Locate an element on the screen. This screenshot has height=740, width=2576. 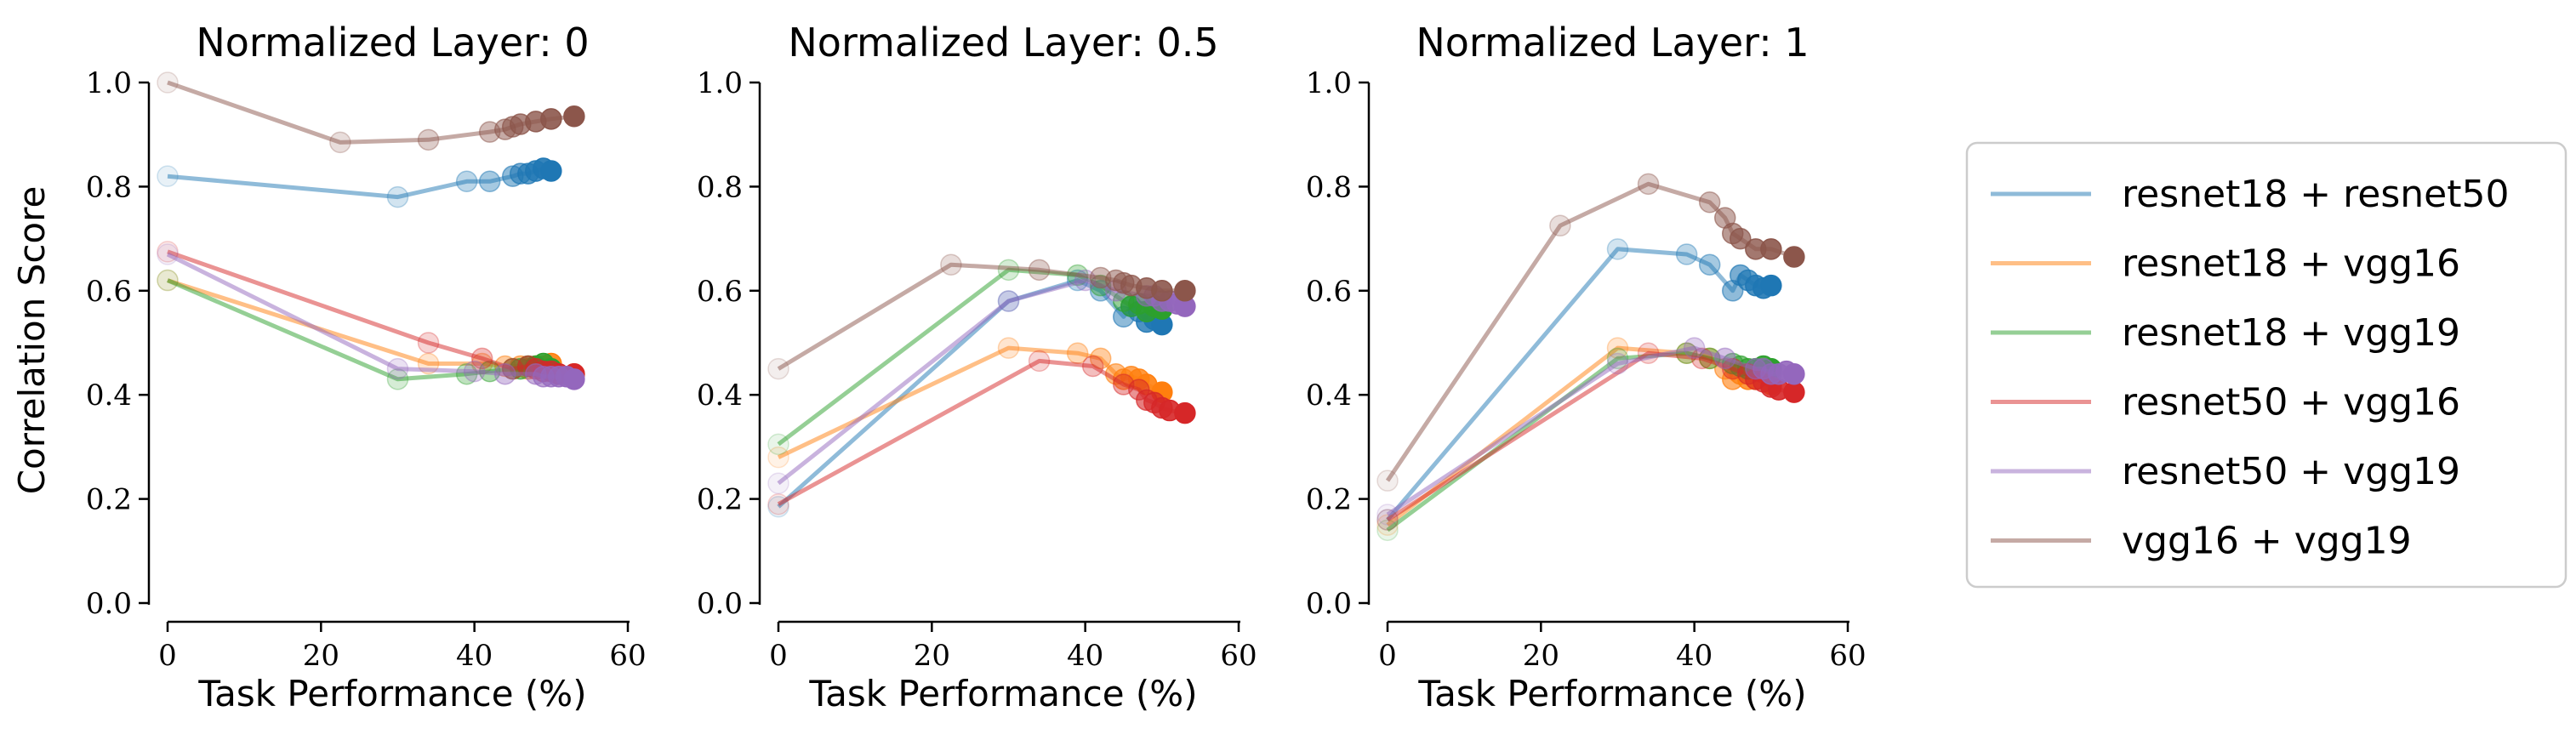
legend-label: resnet18 + vgg19 is located at coordinates (2291, 333).